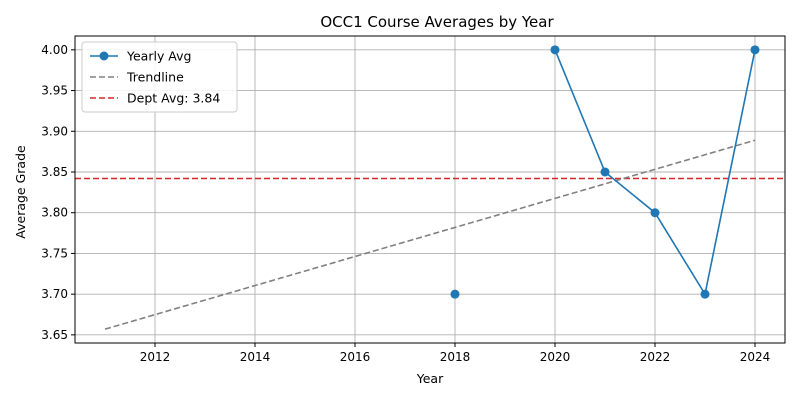  Describe the element at coordinates (58, 192) in the screenshot. I see `y-axis-ticks: 3.65 3.70 3.75 3.80 3.85 3.90 3.95 4.00` at that location.